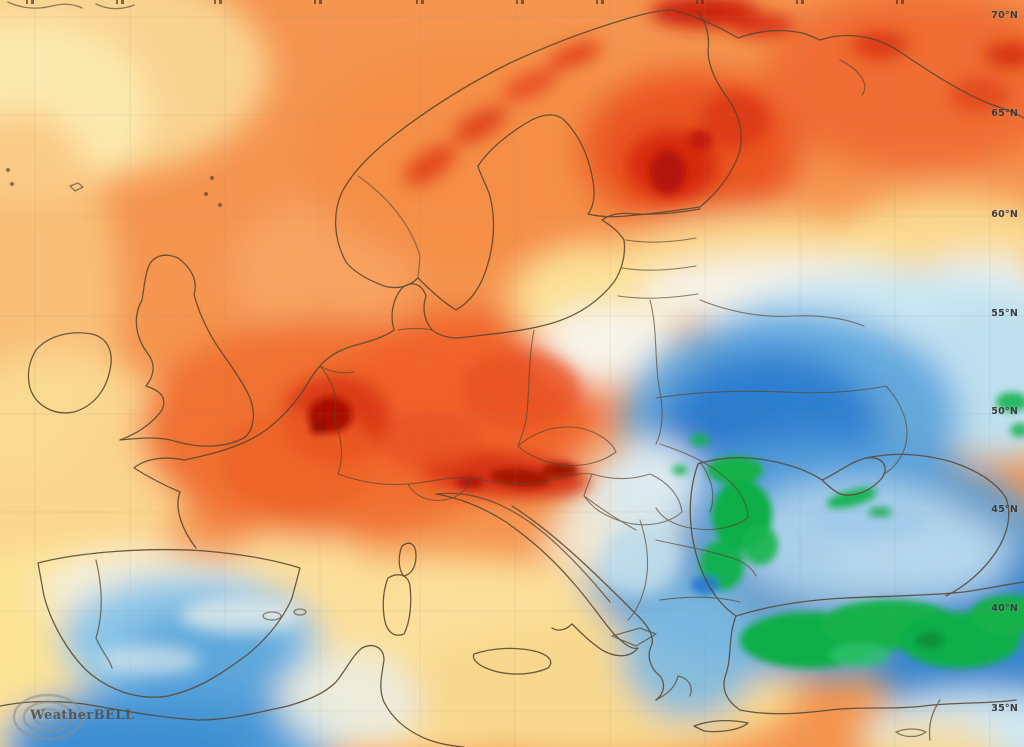 Image resolution: width=1024 pixels, height=747 pixels. I want to click on latitude-label-60n: 60°N, so click(1004, 214).